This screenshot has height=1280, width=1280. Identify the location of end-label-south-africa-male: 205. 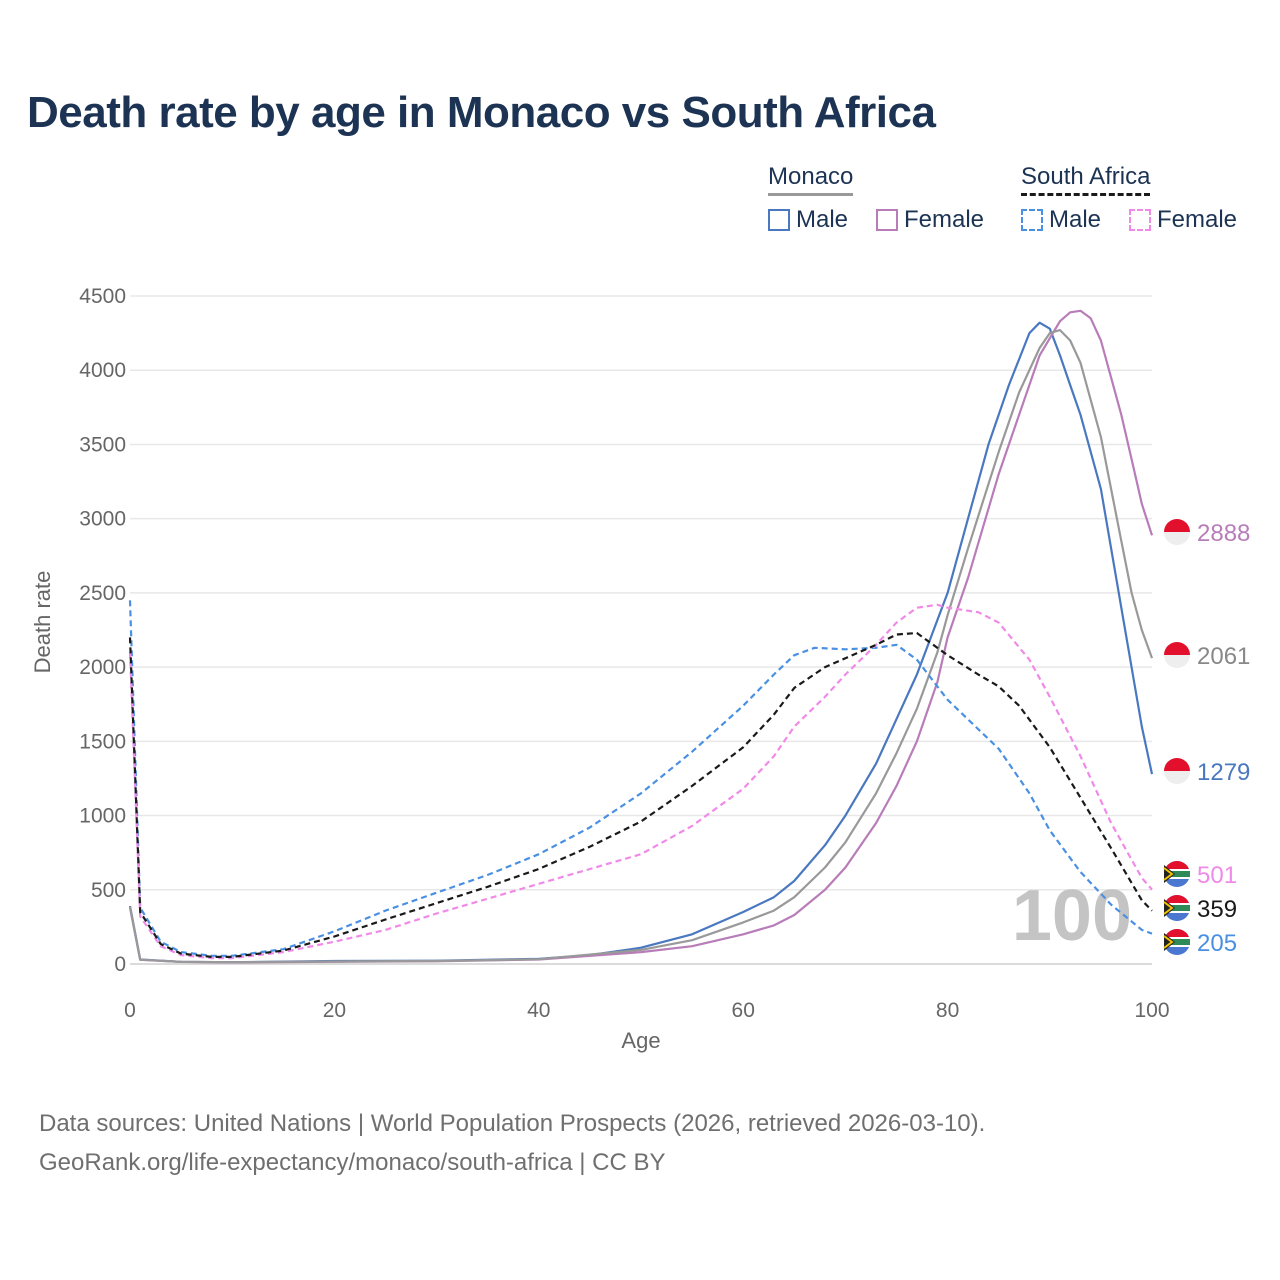
(1217, 943).